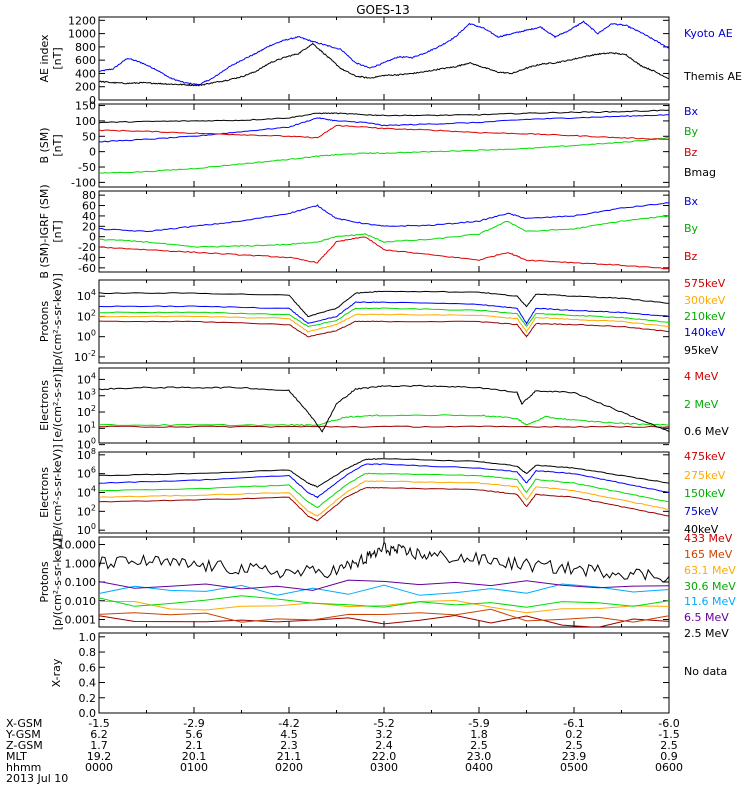 The width and height of the screenshot is (750, 800). What do you see at coordinates (289, 734) in the screenshot?
I see `footer-value: 4.5` at bounding box center [289, 734].